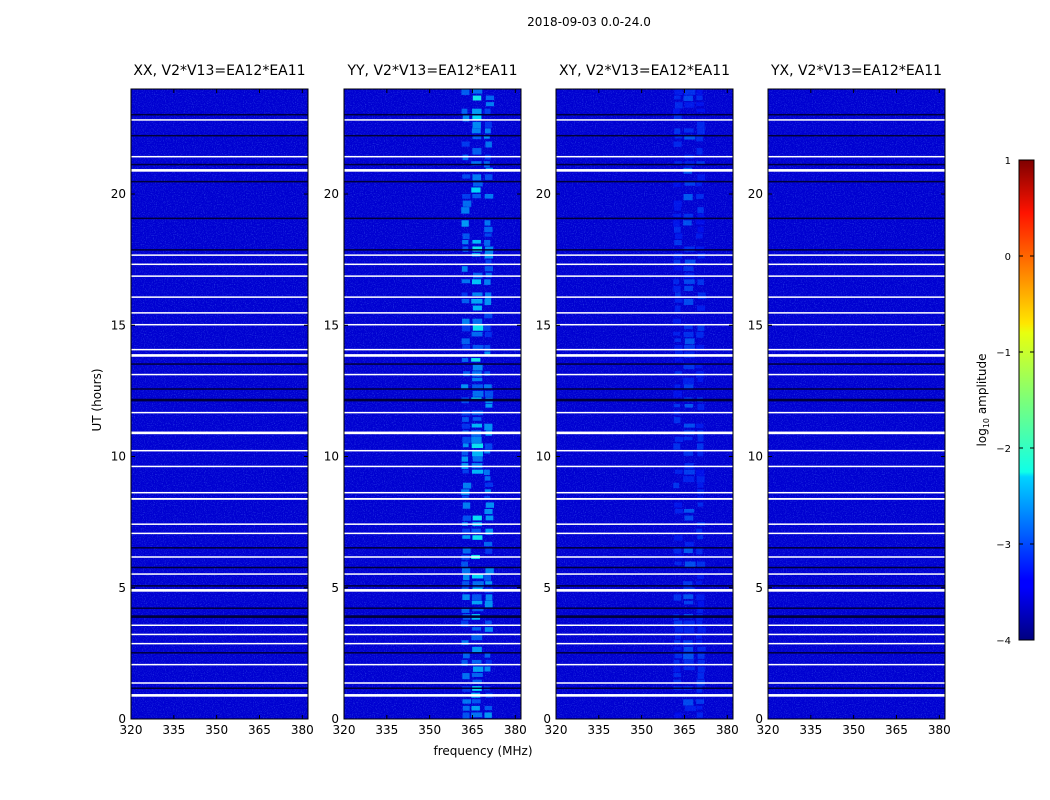 This screenshot has width=1050, height=800. I want to click on y-tick-label: 10, so click(755, 457).